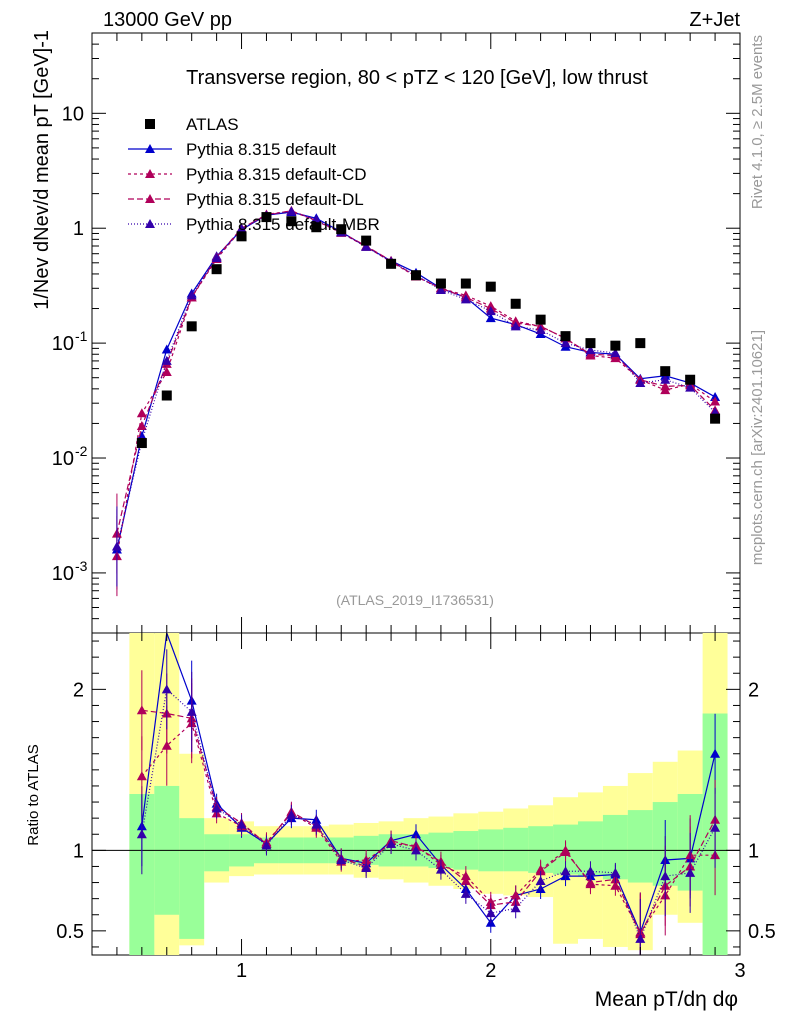  I want to click on y-axis-label: 1/Nev dNev/d mean pT [GeV]-1, so click(42, 170).